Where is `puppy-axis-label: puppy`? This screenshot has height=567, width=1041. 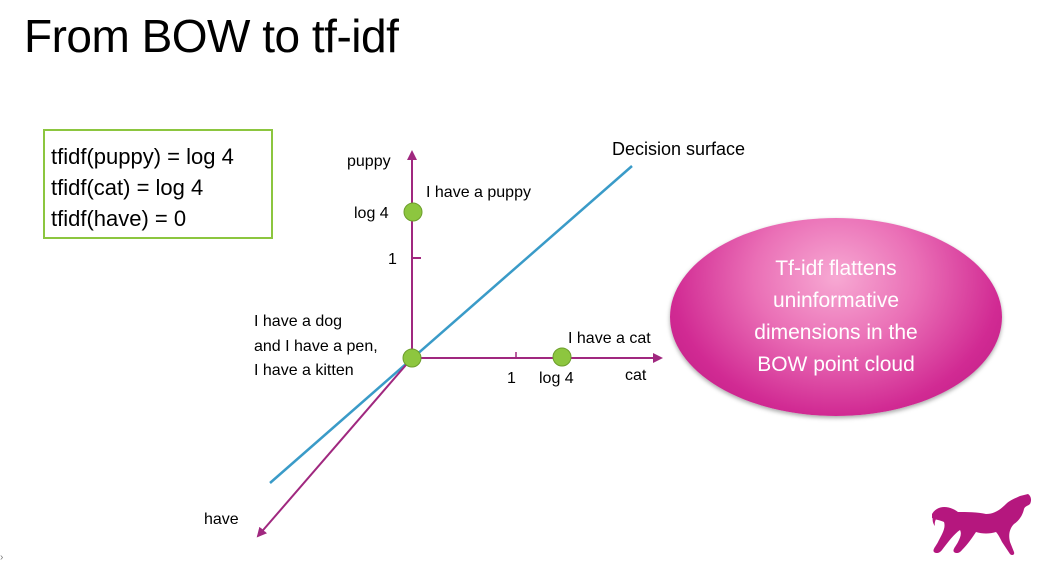
puppy-axis-label: puppy is located at coordinates (369, 161).